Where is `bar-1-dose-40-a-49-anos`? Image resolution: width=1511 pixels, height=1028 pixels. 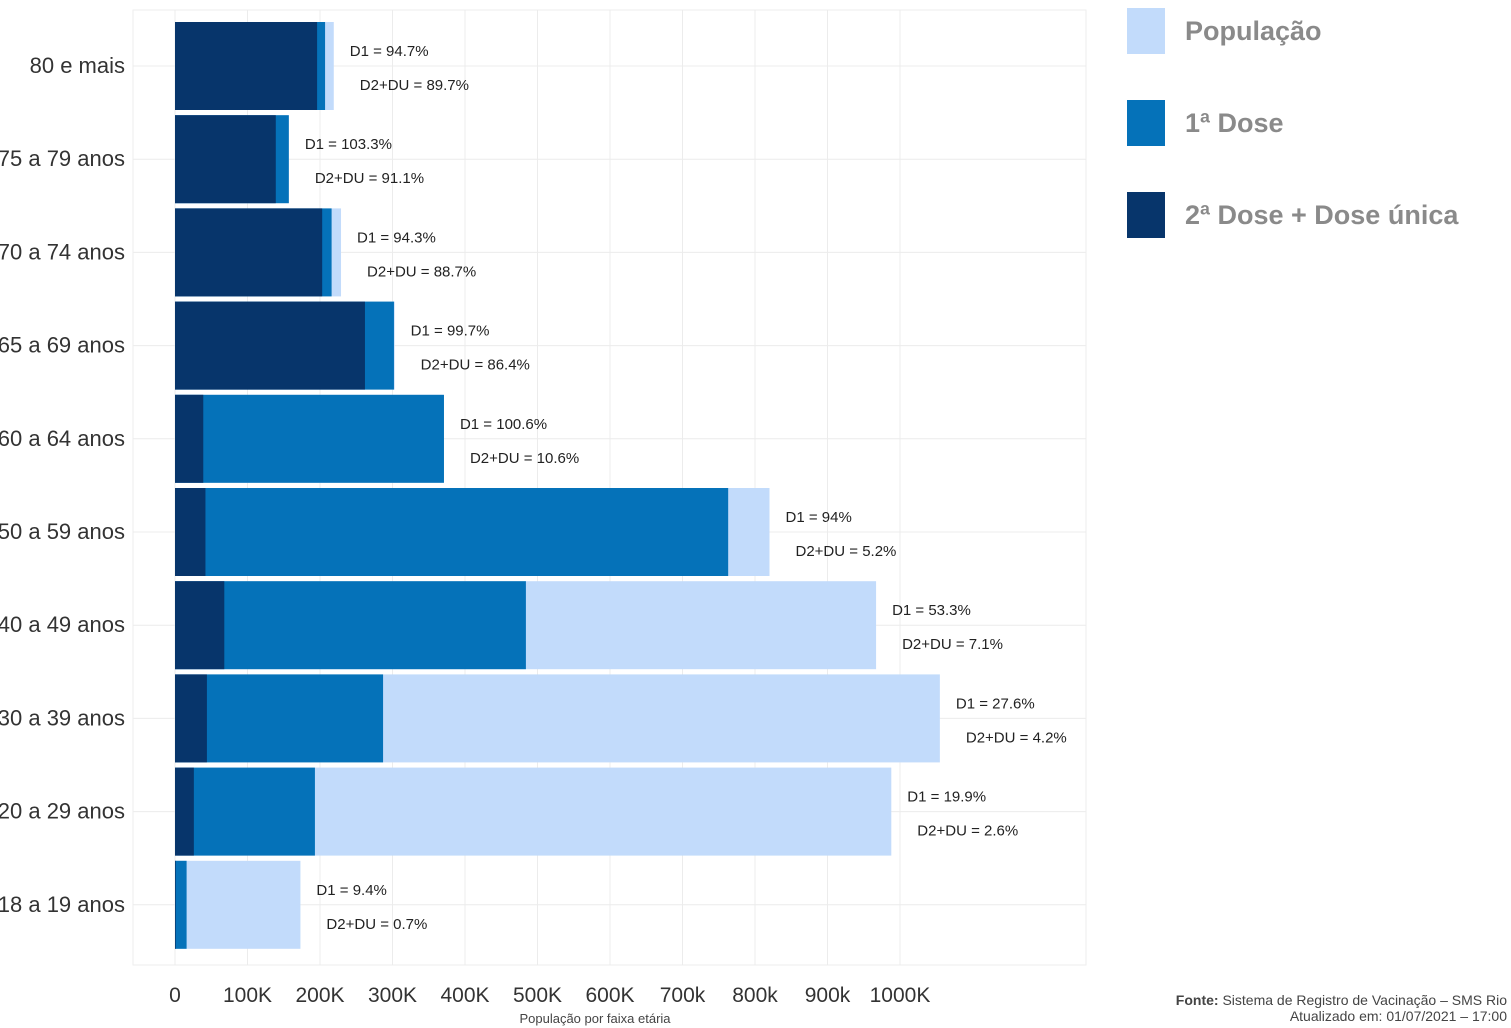 bar-1-dose-40-a-49-anos is located at coordinates (350, 625).